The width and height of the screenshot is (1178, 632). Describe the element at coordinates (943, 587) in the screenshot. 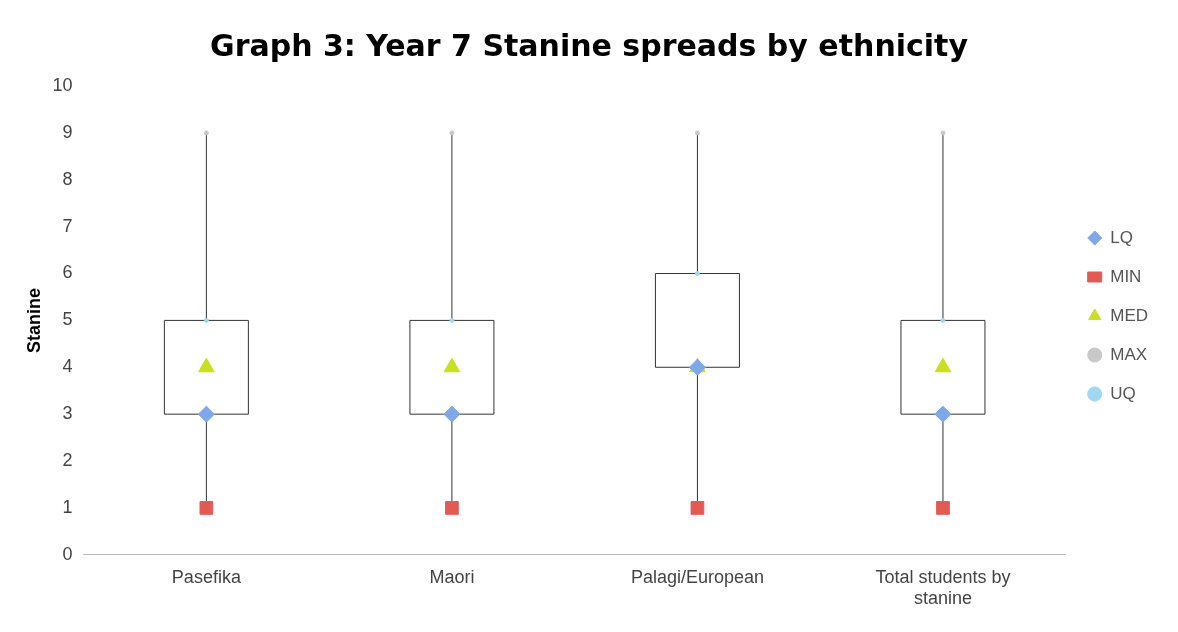

I see `x-tick-label: Total students by stanine` at that location.